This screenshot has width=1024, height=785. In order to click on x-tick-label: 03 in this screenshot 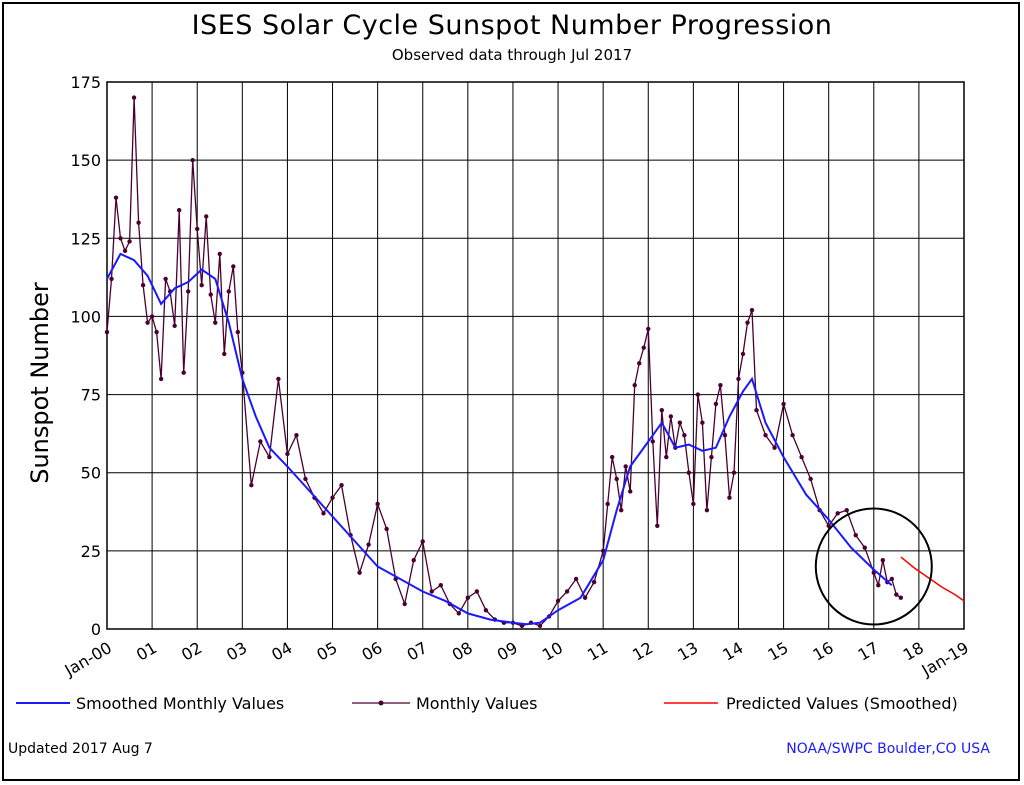, I will do `click(236, 651)`.